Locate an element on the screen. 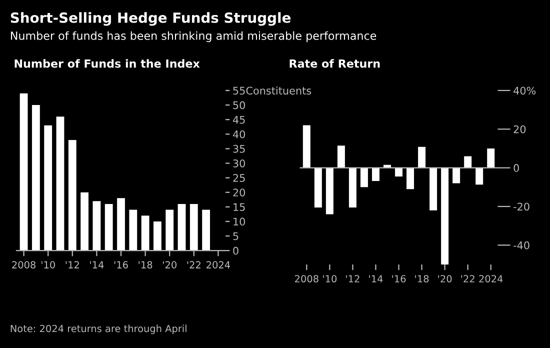 This screenshot has width=550, height=348. y-tick-label: 30 is located at coordinates (239, 163).